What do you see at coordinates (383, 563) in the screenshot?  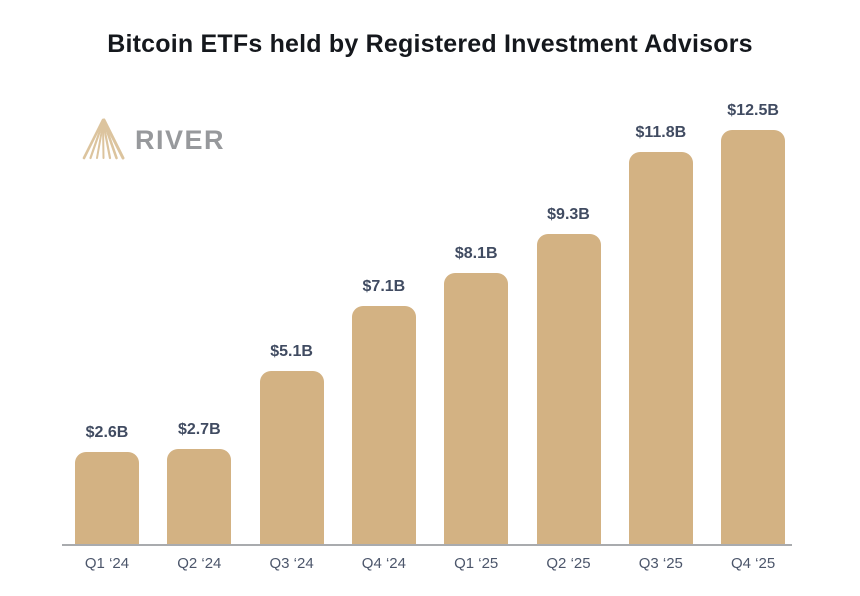 I see `x-axis-label: Q4 ‘24` at bounding box center [383, 563].